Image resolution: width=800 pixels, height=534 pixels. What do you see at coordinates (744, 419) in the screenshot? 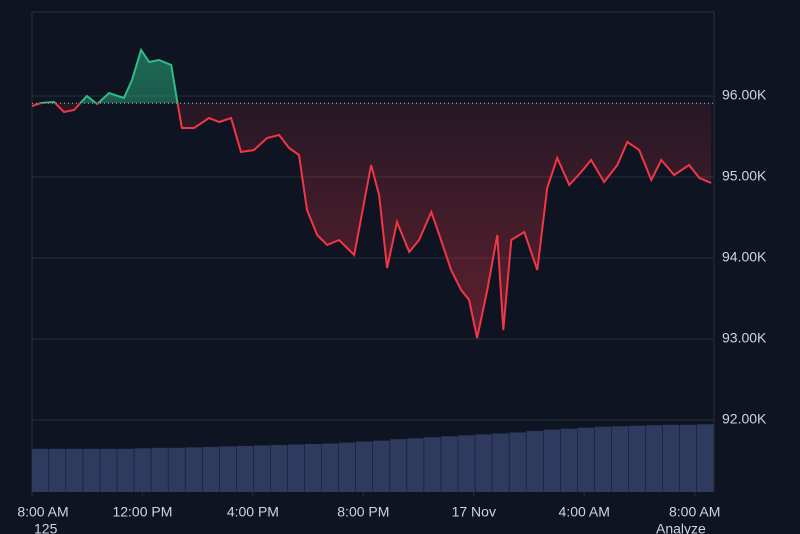
I see `y-tick-label: 92.00K` at bounding box center [744, 419].